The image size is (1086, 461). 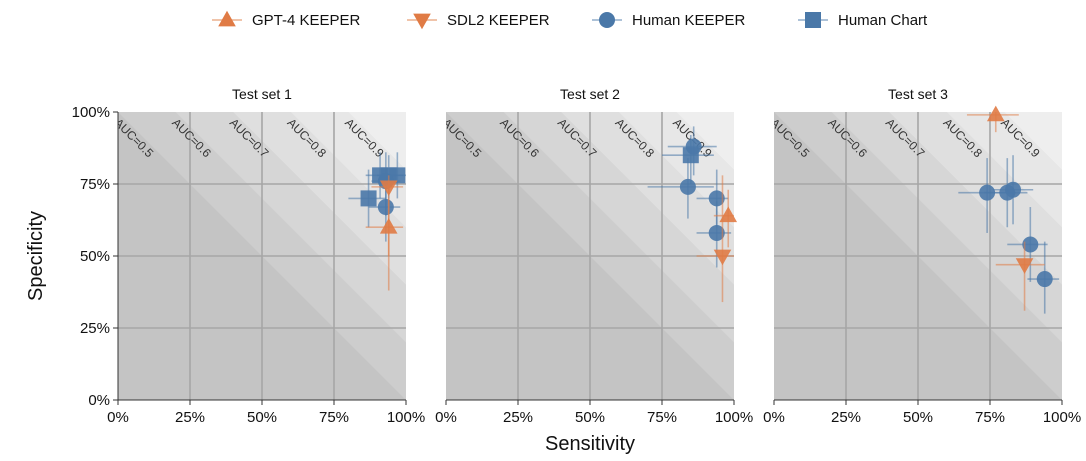 I want to click on legend-item: GPT-4 KEEPER, so click(x=286, y=19).